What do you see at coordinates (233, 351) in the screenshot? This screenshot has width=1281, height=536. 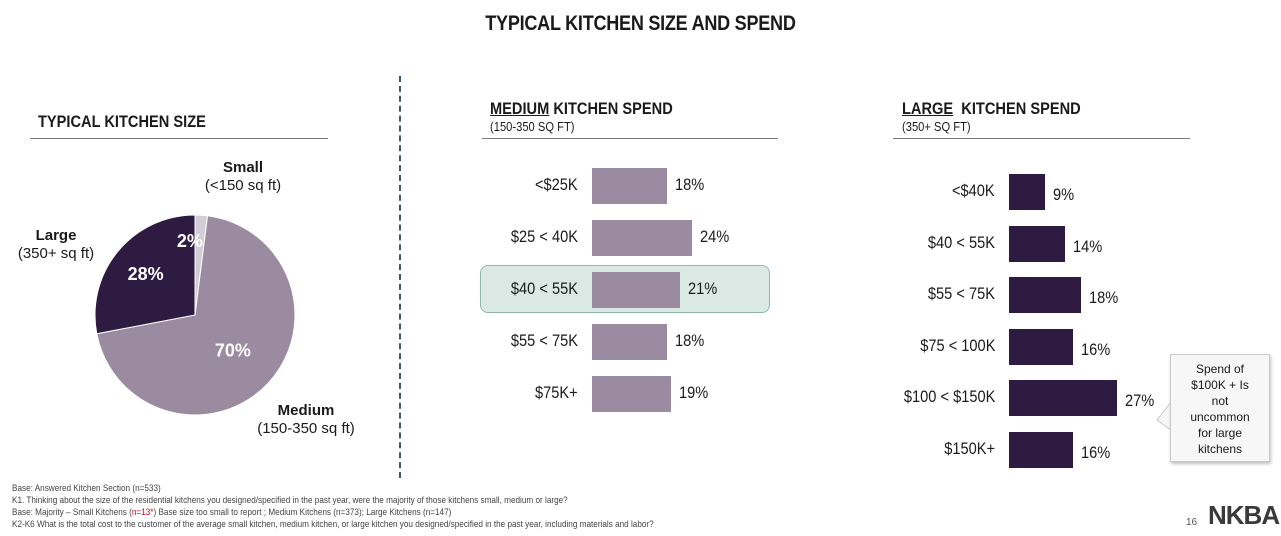 I see `pie-value-label-medium: 70%` at bounding box center [233, 351].